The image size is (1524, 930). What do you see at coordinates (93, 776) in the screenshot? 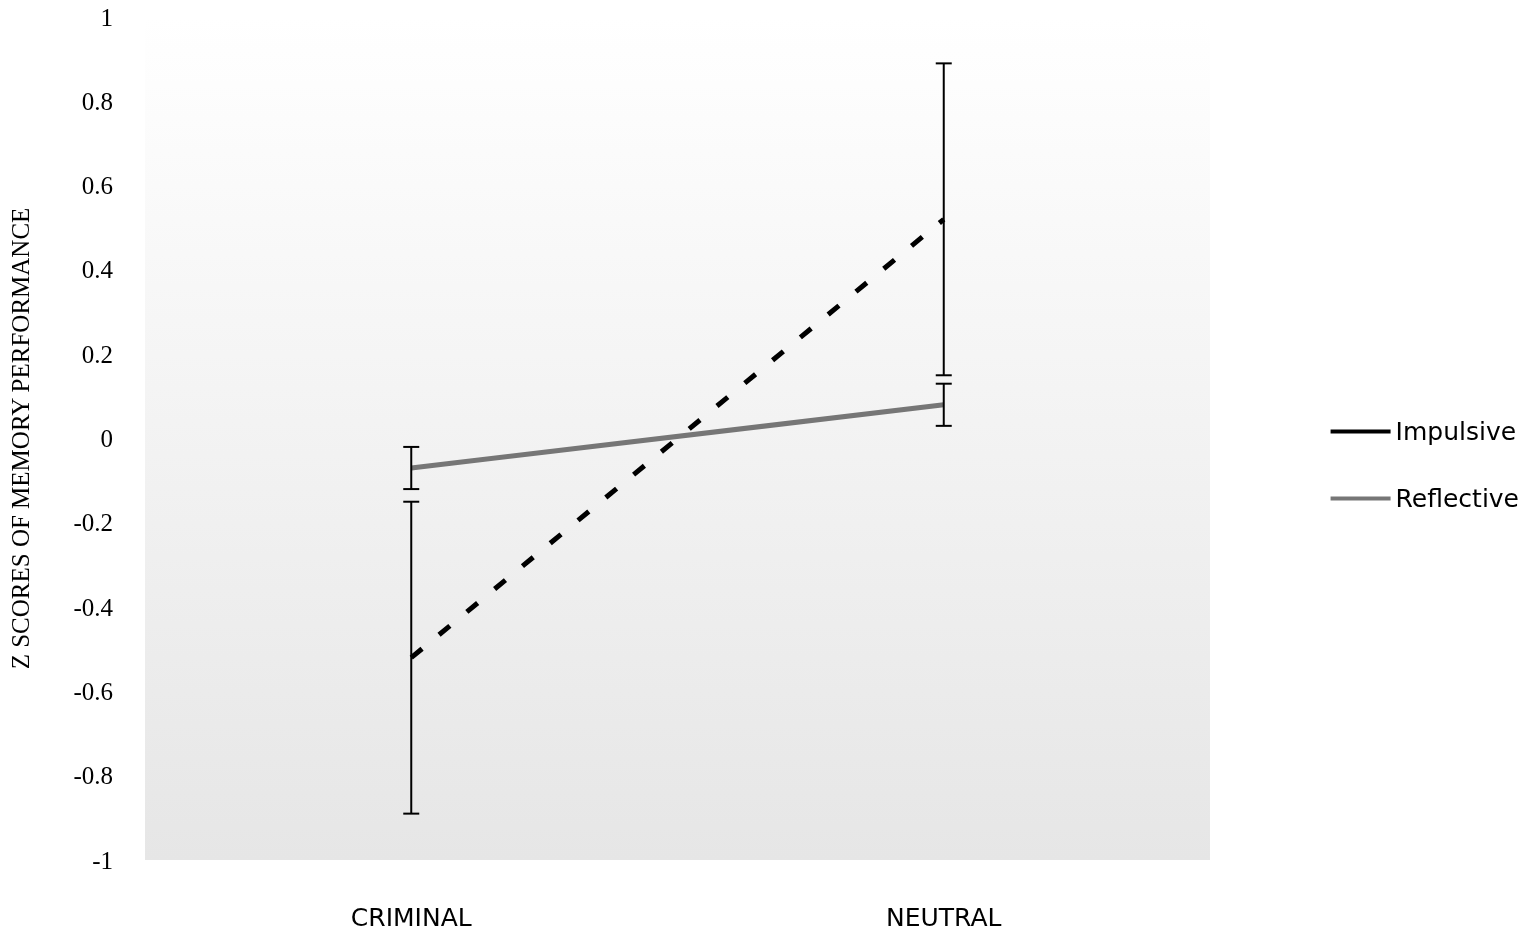
I see `y-tick-label: -0.8` at bounding box center [93, 776].